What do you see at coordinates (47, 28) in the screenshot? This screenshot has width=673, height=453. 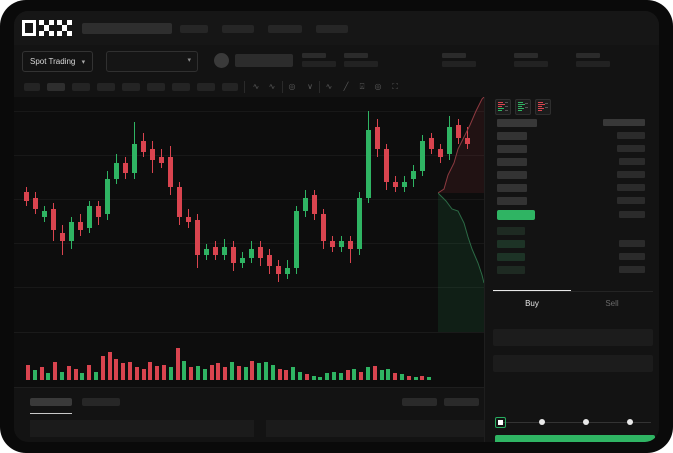 I see `okx-logo-icon` at bounding box center [47, 28].